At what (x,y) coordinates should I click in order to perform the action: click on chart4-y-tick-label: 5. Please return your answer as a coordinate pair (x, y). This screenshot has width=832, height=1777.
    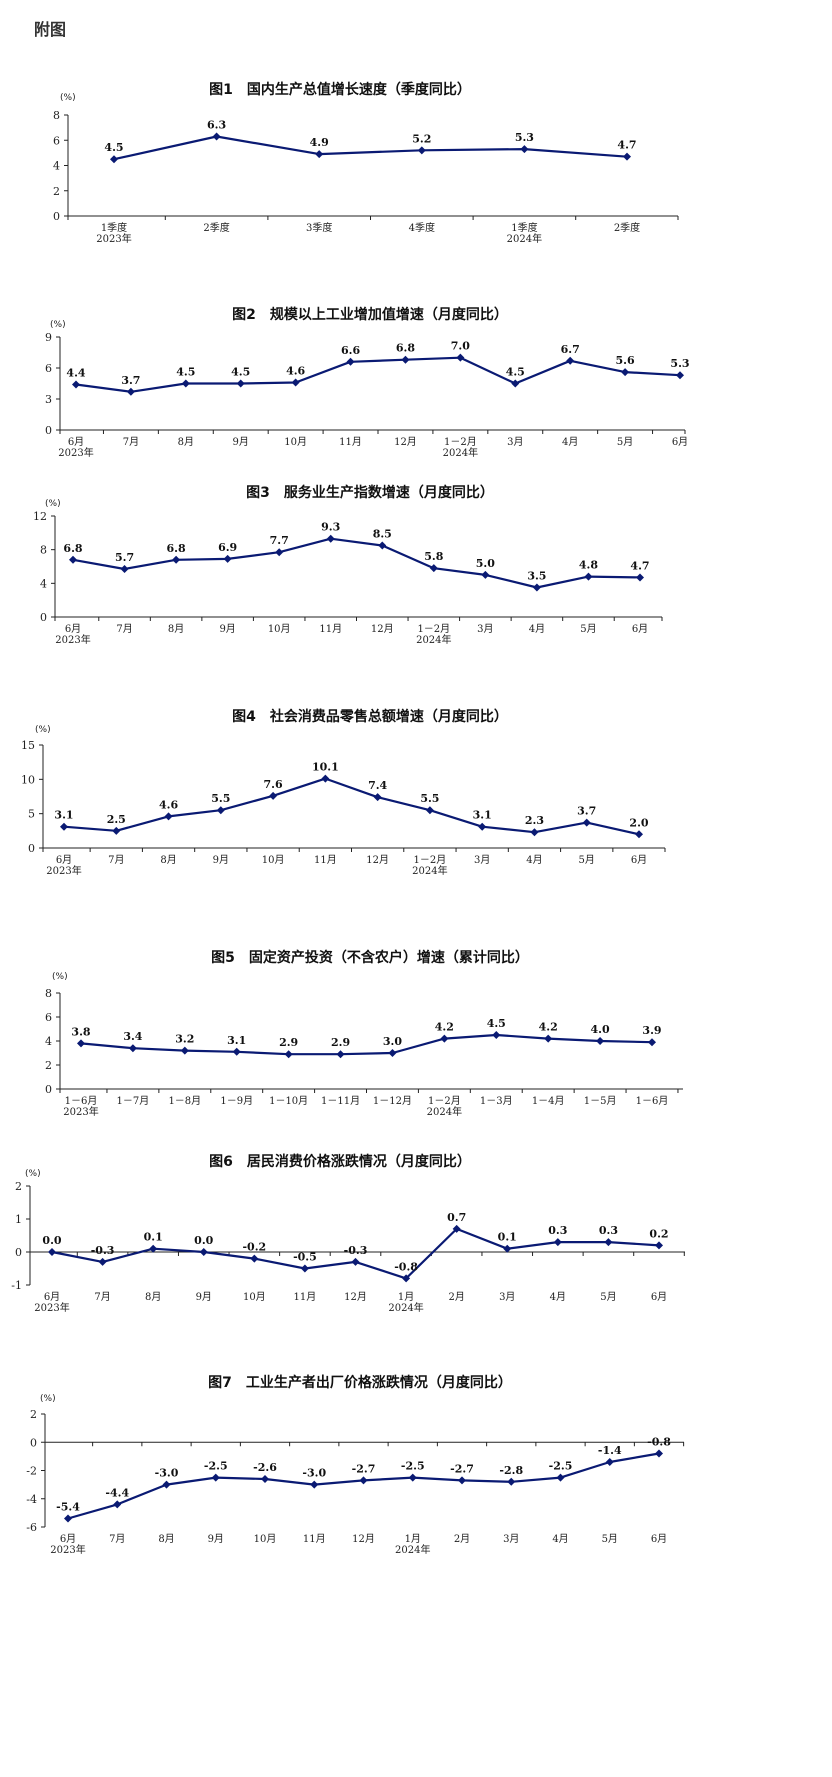
    Looking at the image, I should click on (31, 814).